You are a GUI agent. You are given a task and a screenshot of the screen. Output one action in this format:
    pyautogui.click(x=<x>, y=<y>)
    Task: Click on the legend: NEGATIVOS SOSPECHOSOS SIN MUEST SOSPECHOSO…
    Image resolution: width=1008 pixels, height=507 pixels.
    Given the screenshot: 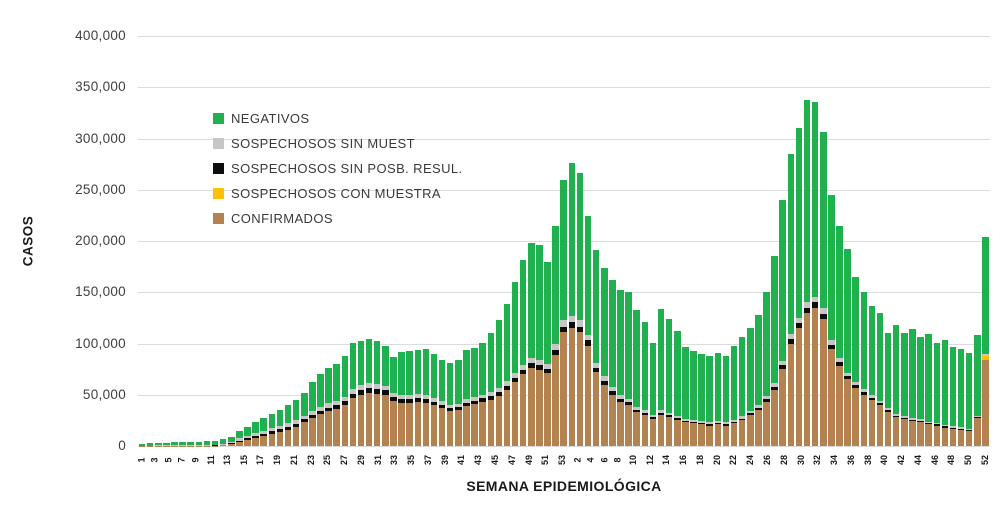 What is the action you would take?
    pyautogui.click(x=338, y=168)
    